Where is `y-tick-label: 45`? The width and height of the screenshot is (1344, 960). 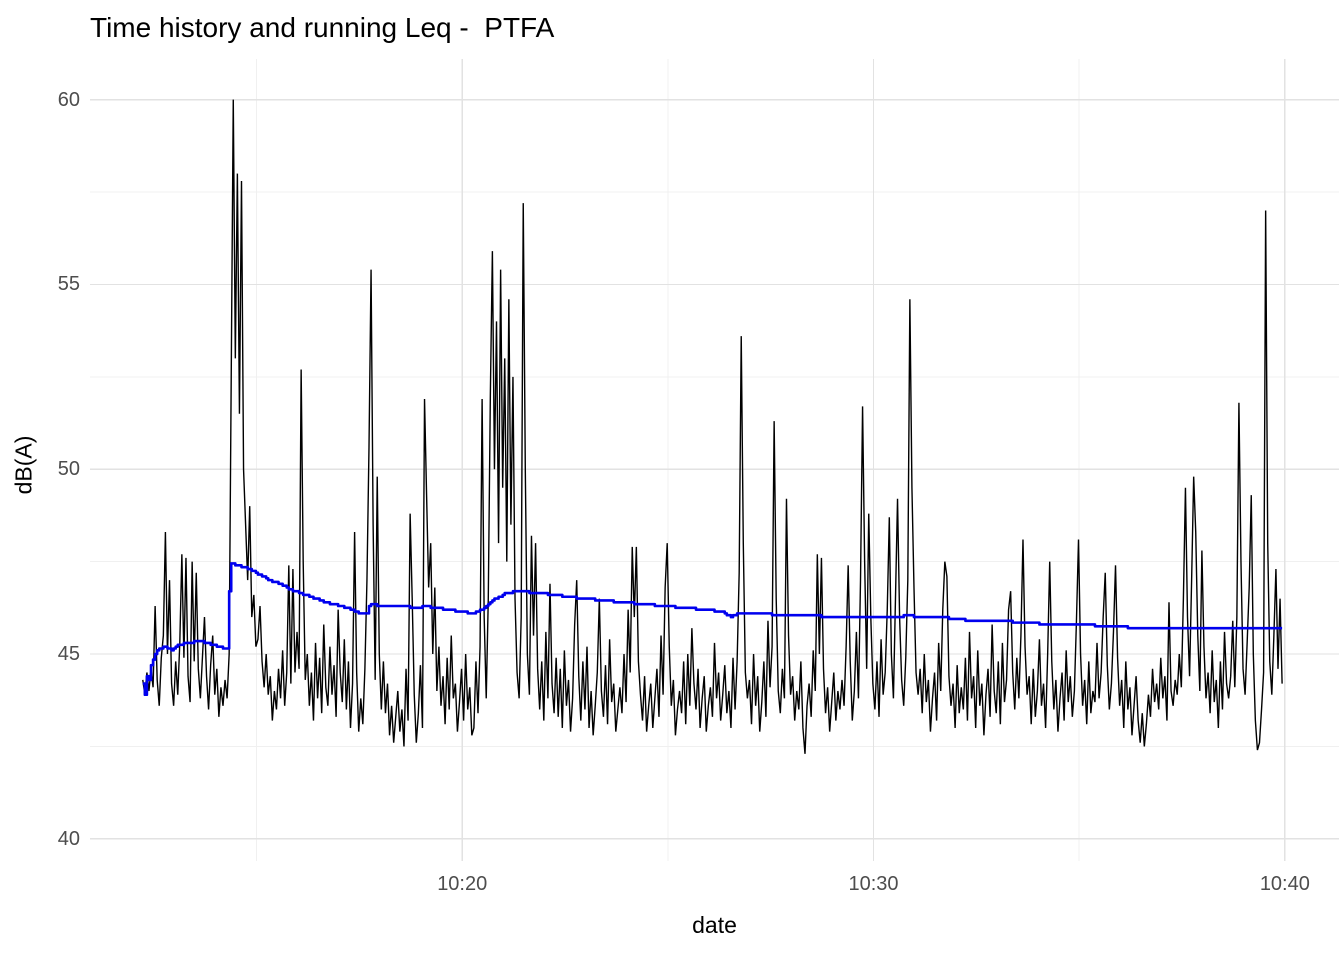
y-tick-label: 45 is located at coordinates (68, 654).